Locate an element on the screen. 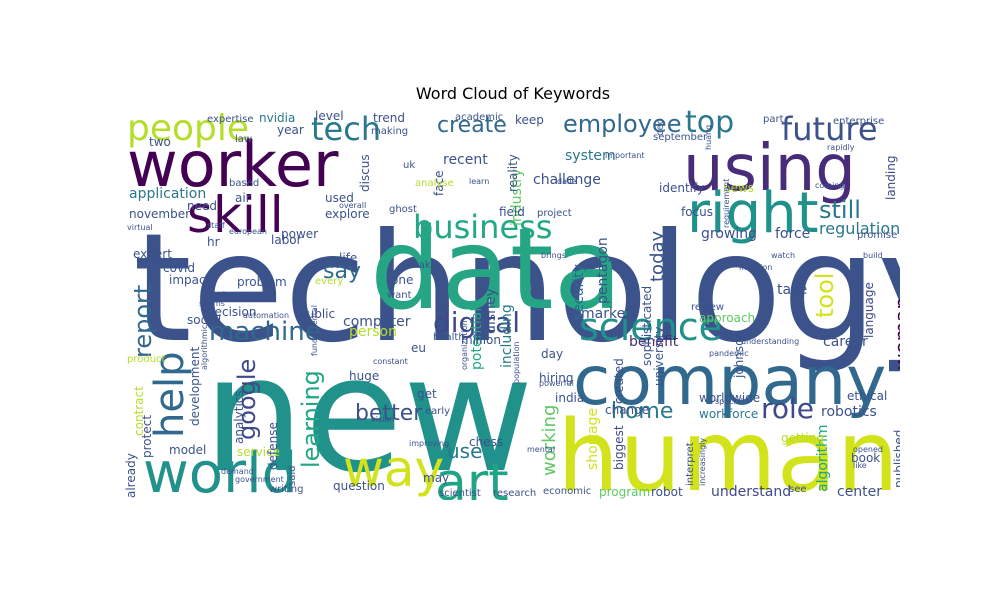  word-brings: brings is located at coordinates (553, 255).